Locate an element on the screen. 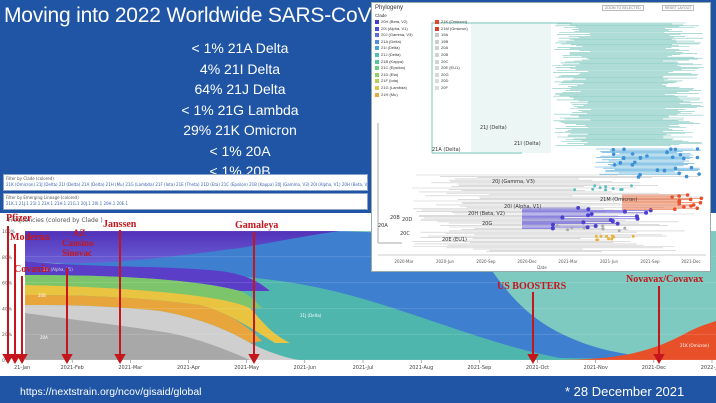 This screenshot has height=403, width=716. legend-item: 19B is located at coordinates (441, 41).